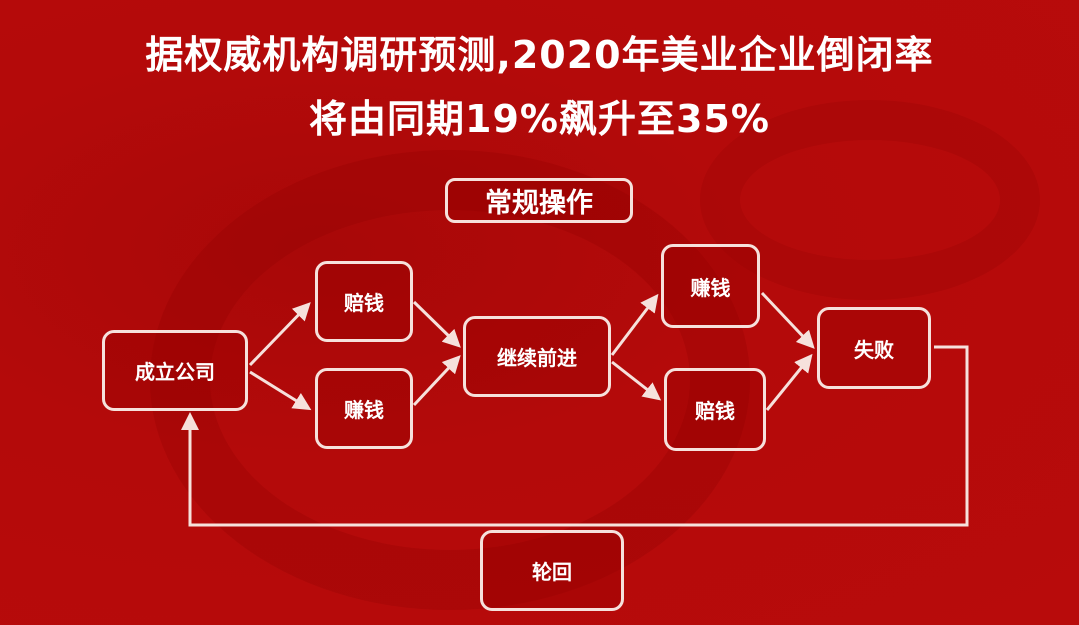 This screenshot has height=625, width=1079. I want to click on arrow-continue-to-lose2, so click(636, 380).